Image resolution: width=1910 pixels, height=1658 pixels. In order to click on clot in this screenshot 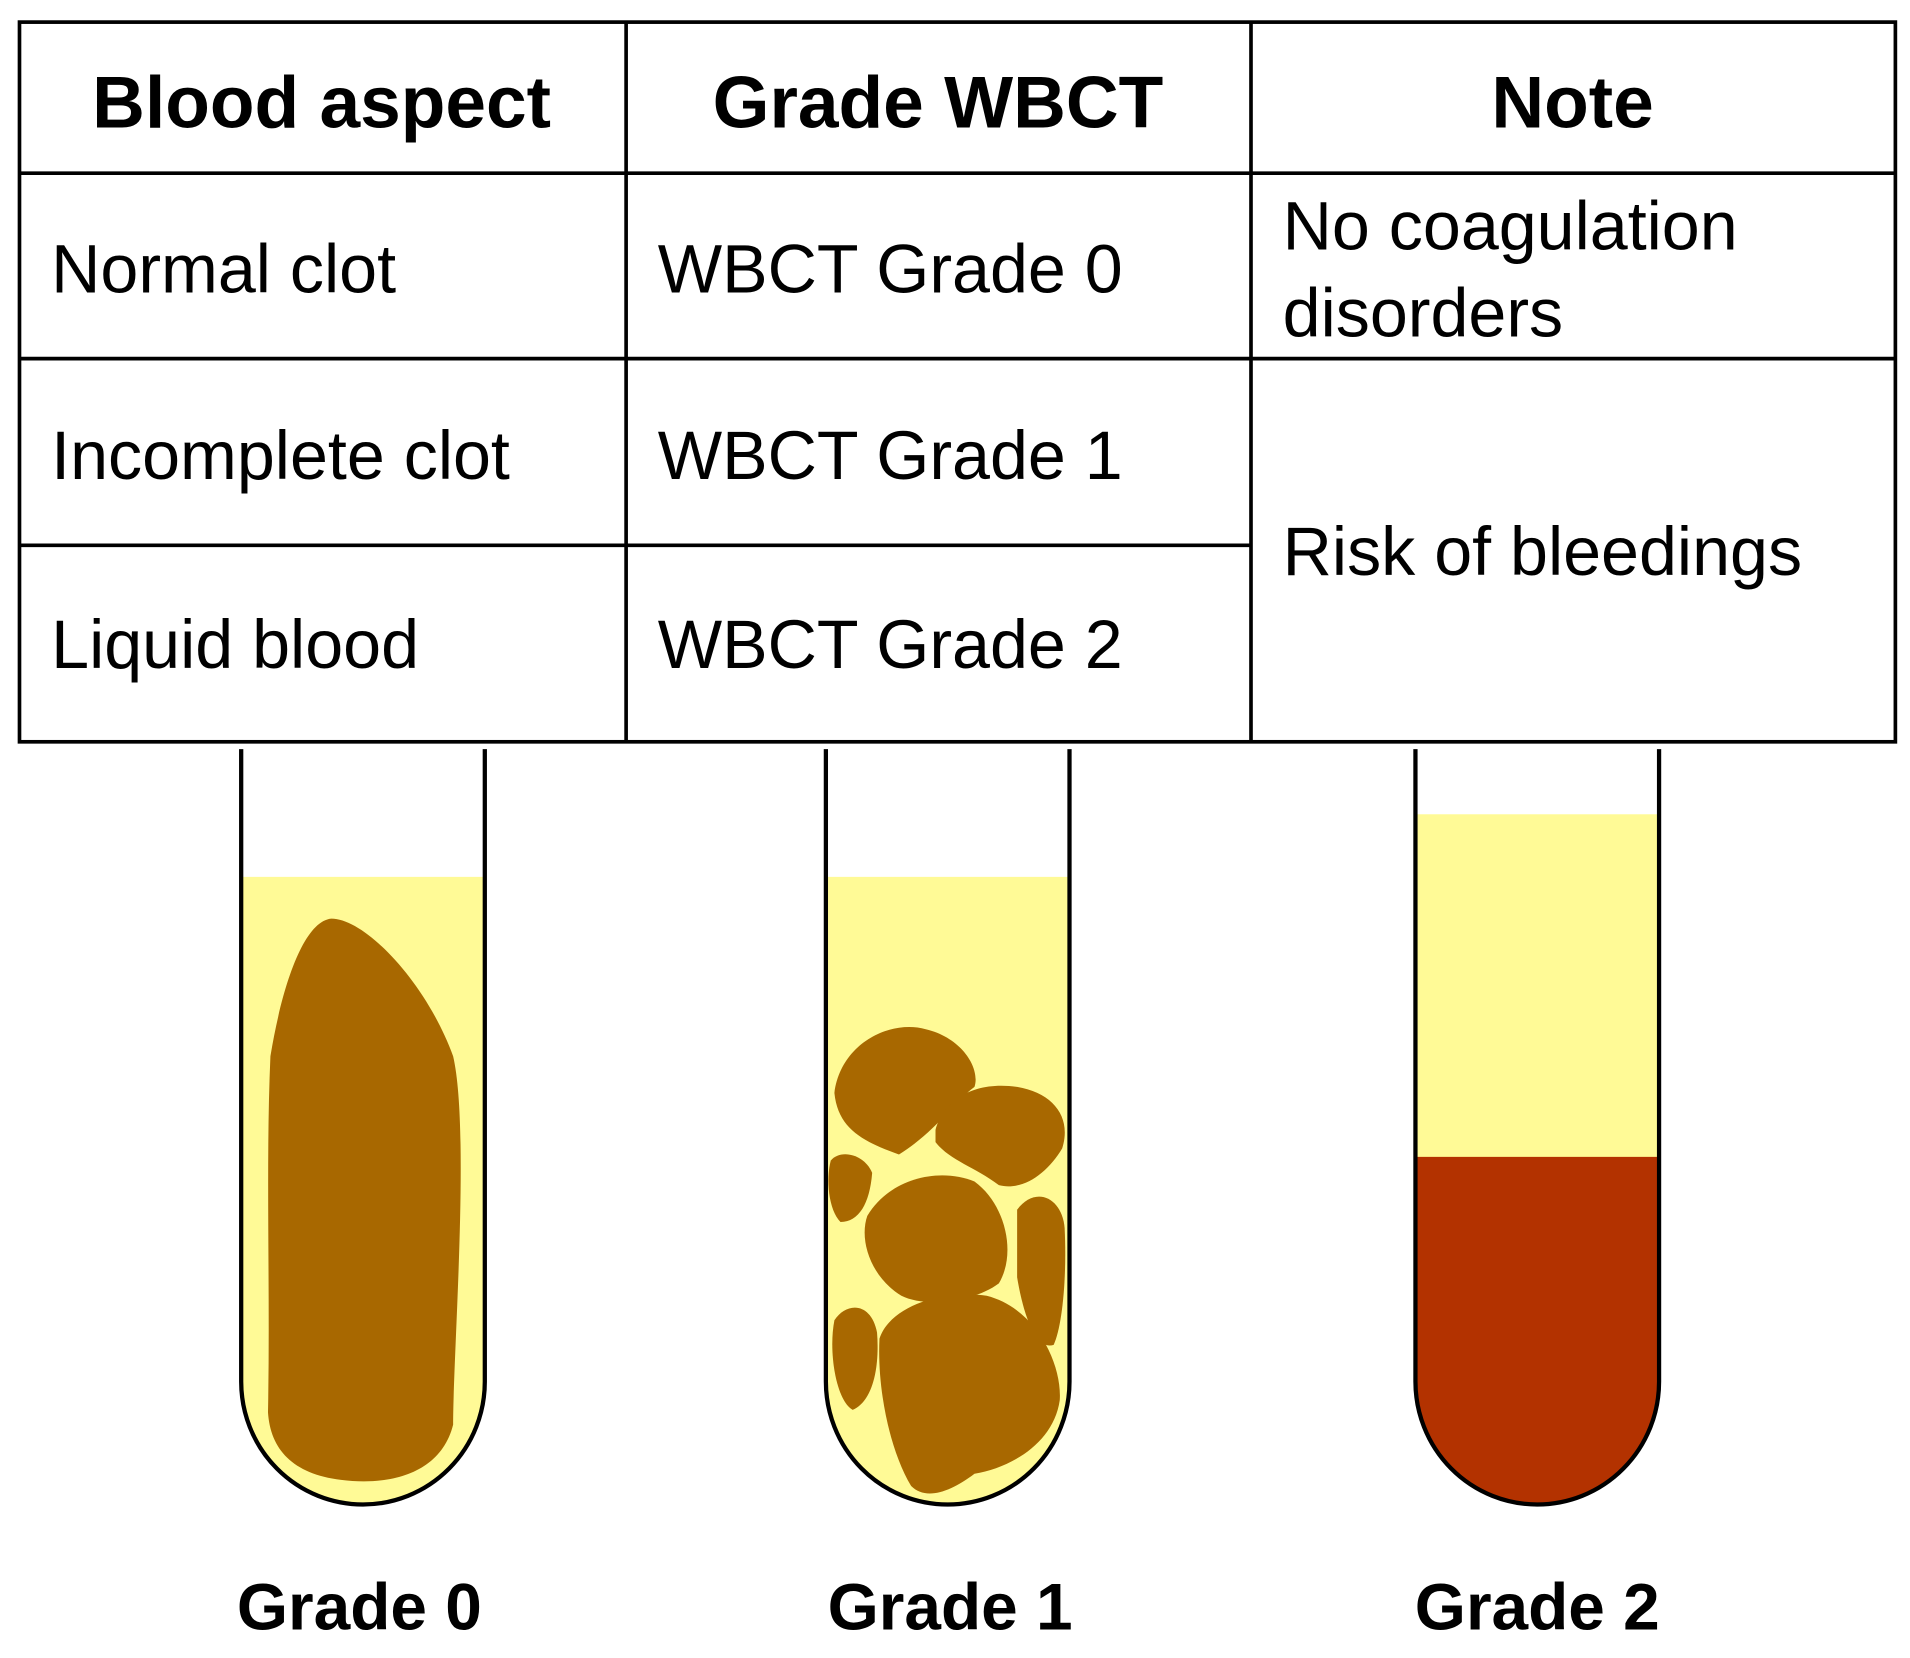, I will do `click(364, 1200)`.